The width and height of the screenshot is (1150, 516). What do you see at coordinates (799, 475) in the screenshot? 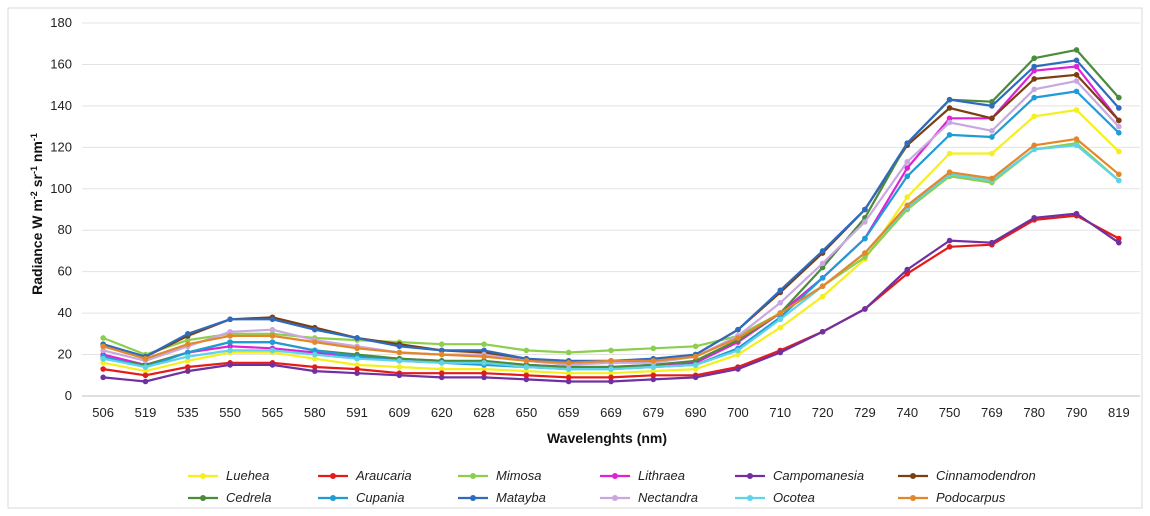
I see `legend-item-campomanesia: Campomanesia` at bounding box center [799, 475].